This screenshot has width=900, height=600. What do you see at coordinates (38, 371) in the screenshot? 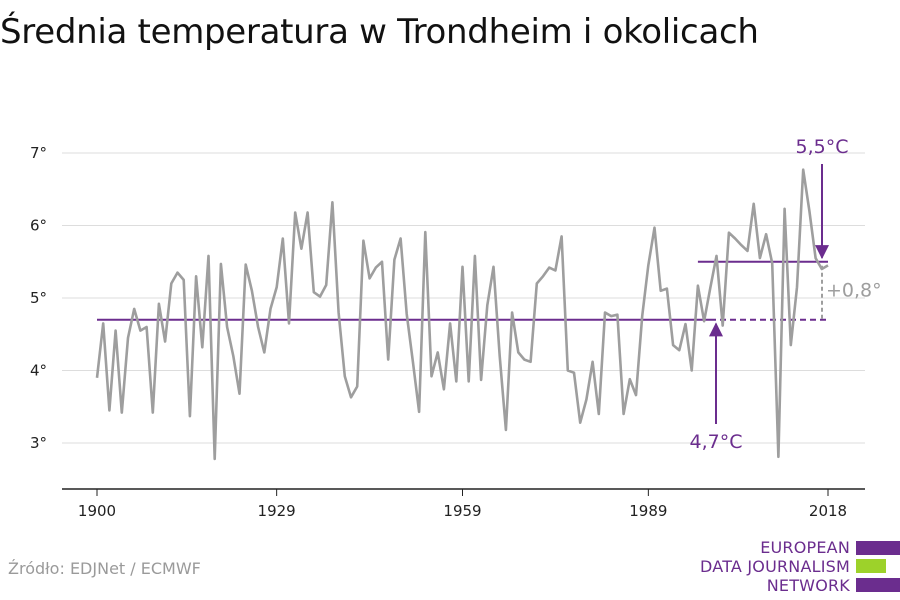
I see `y-tick-label: 4°` at bounding box center [38, 371].